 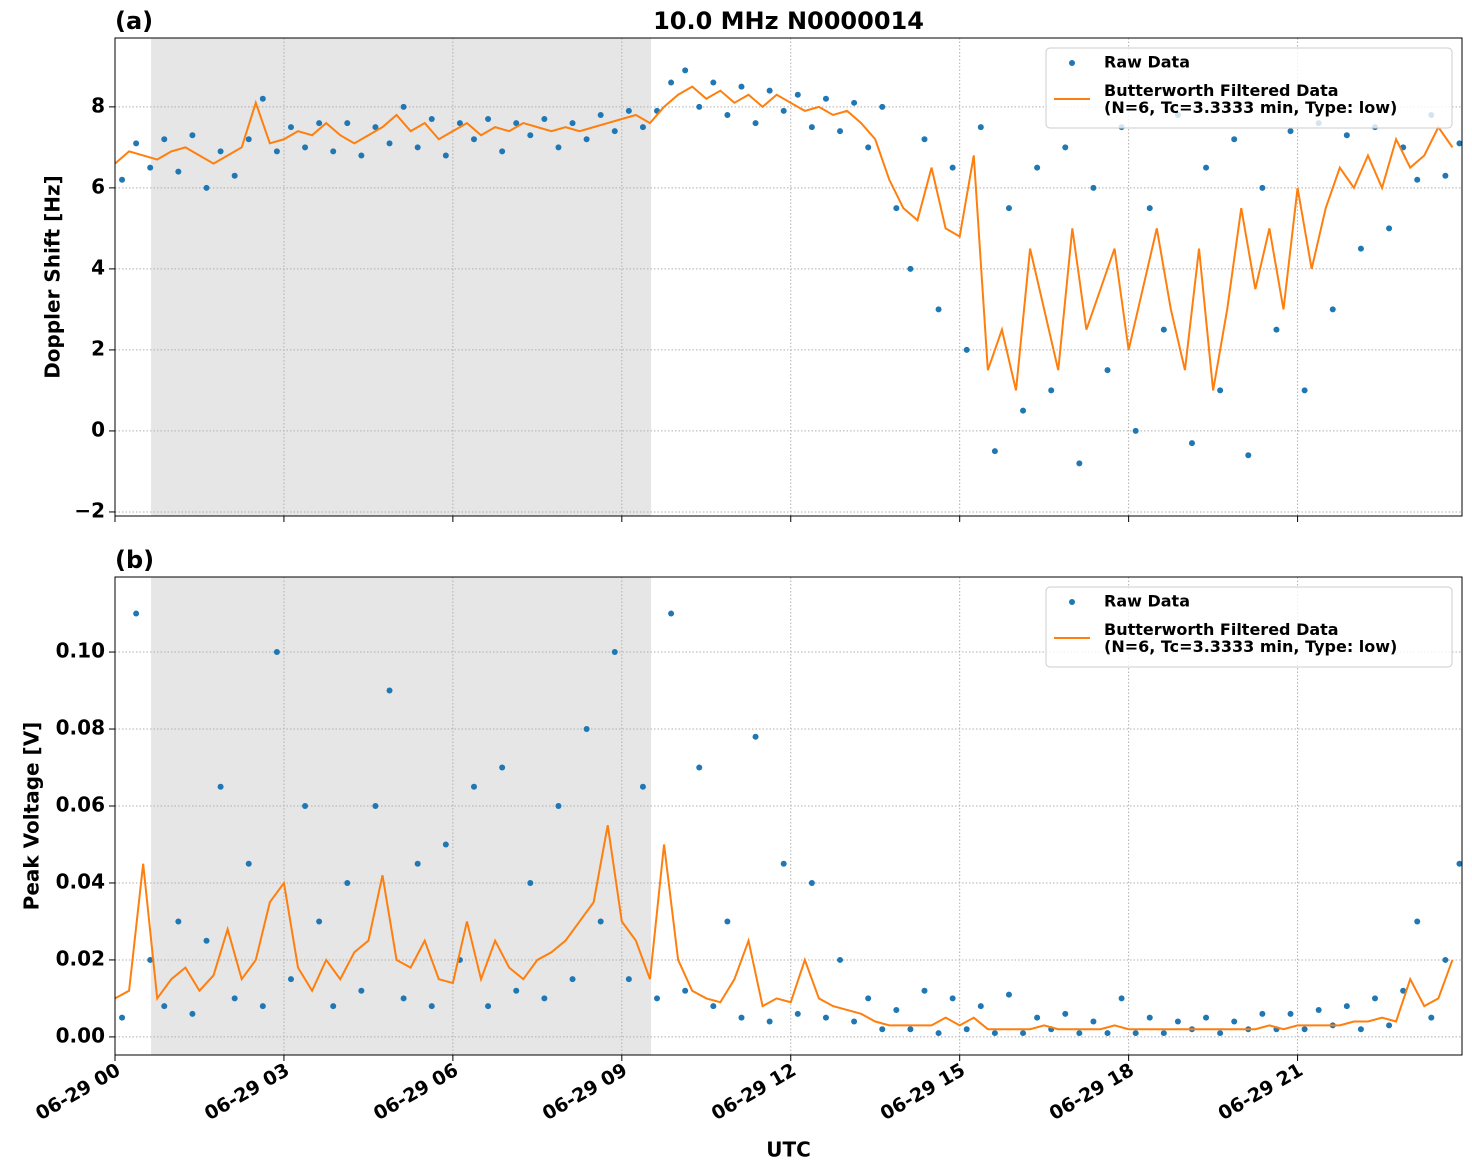 What do you see at coordinates (923, 1092) in the screenshot?
I see `x-tick-label: 06-29 15` at bounding box center [923, 1092].